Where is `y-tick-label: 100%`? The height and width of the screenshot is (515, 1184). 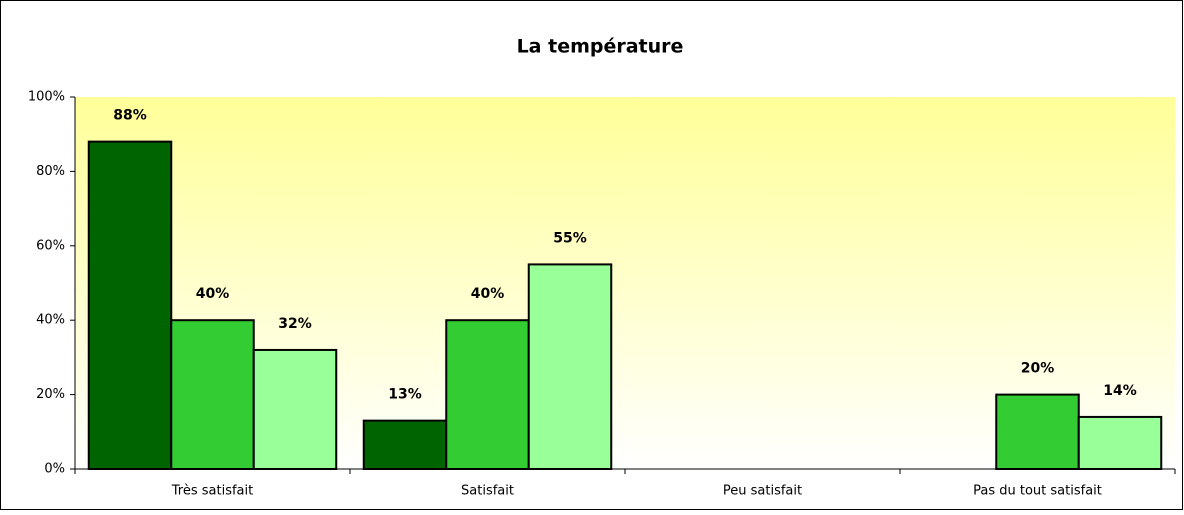 y-tick-label: 100% is located at coordinates (46, 97).